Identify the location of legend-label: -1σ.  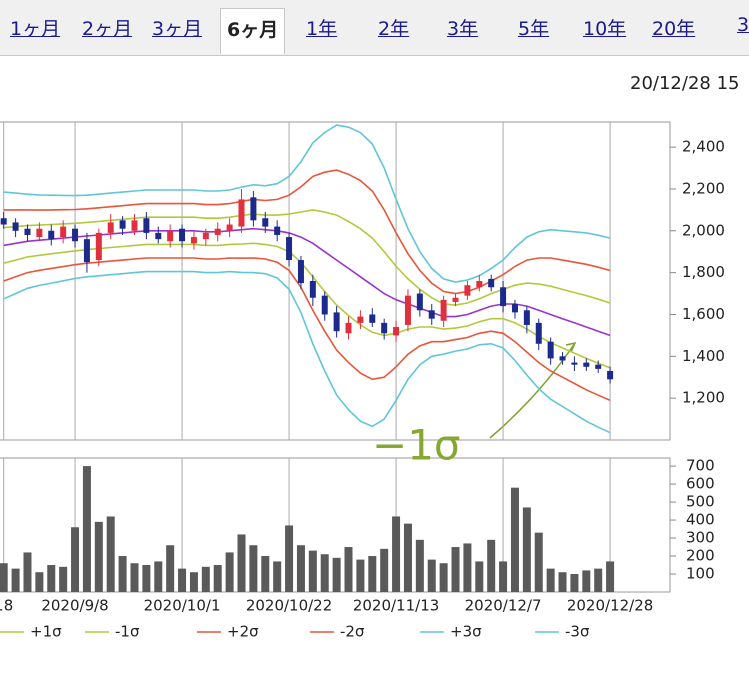
(127, 632).